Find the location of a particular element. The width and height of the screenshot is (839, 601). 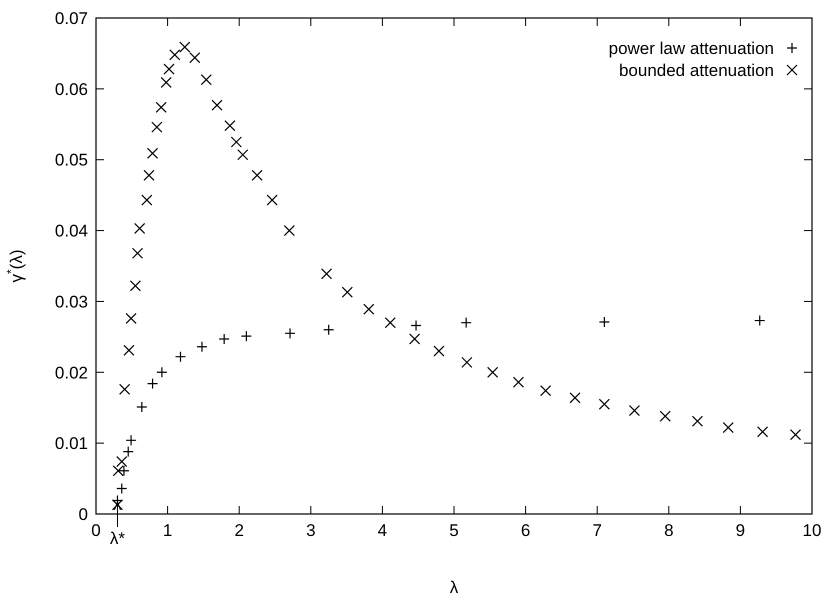

legend-label: bounded attenuation is located at coordinates (696, 70).